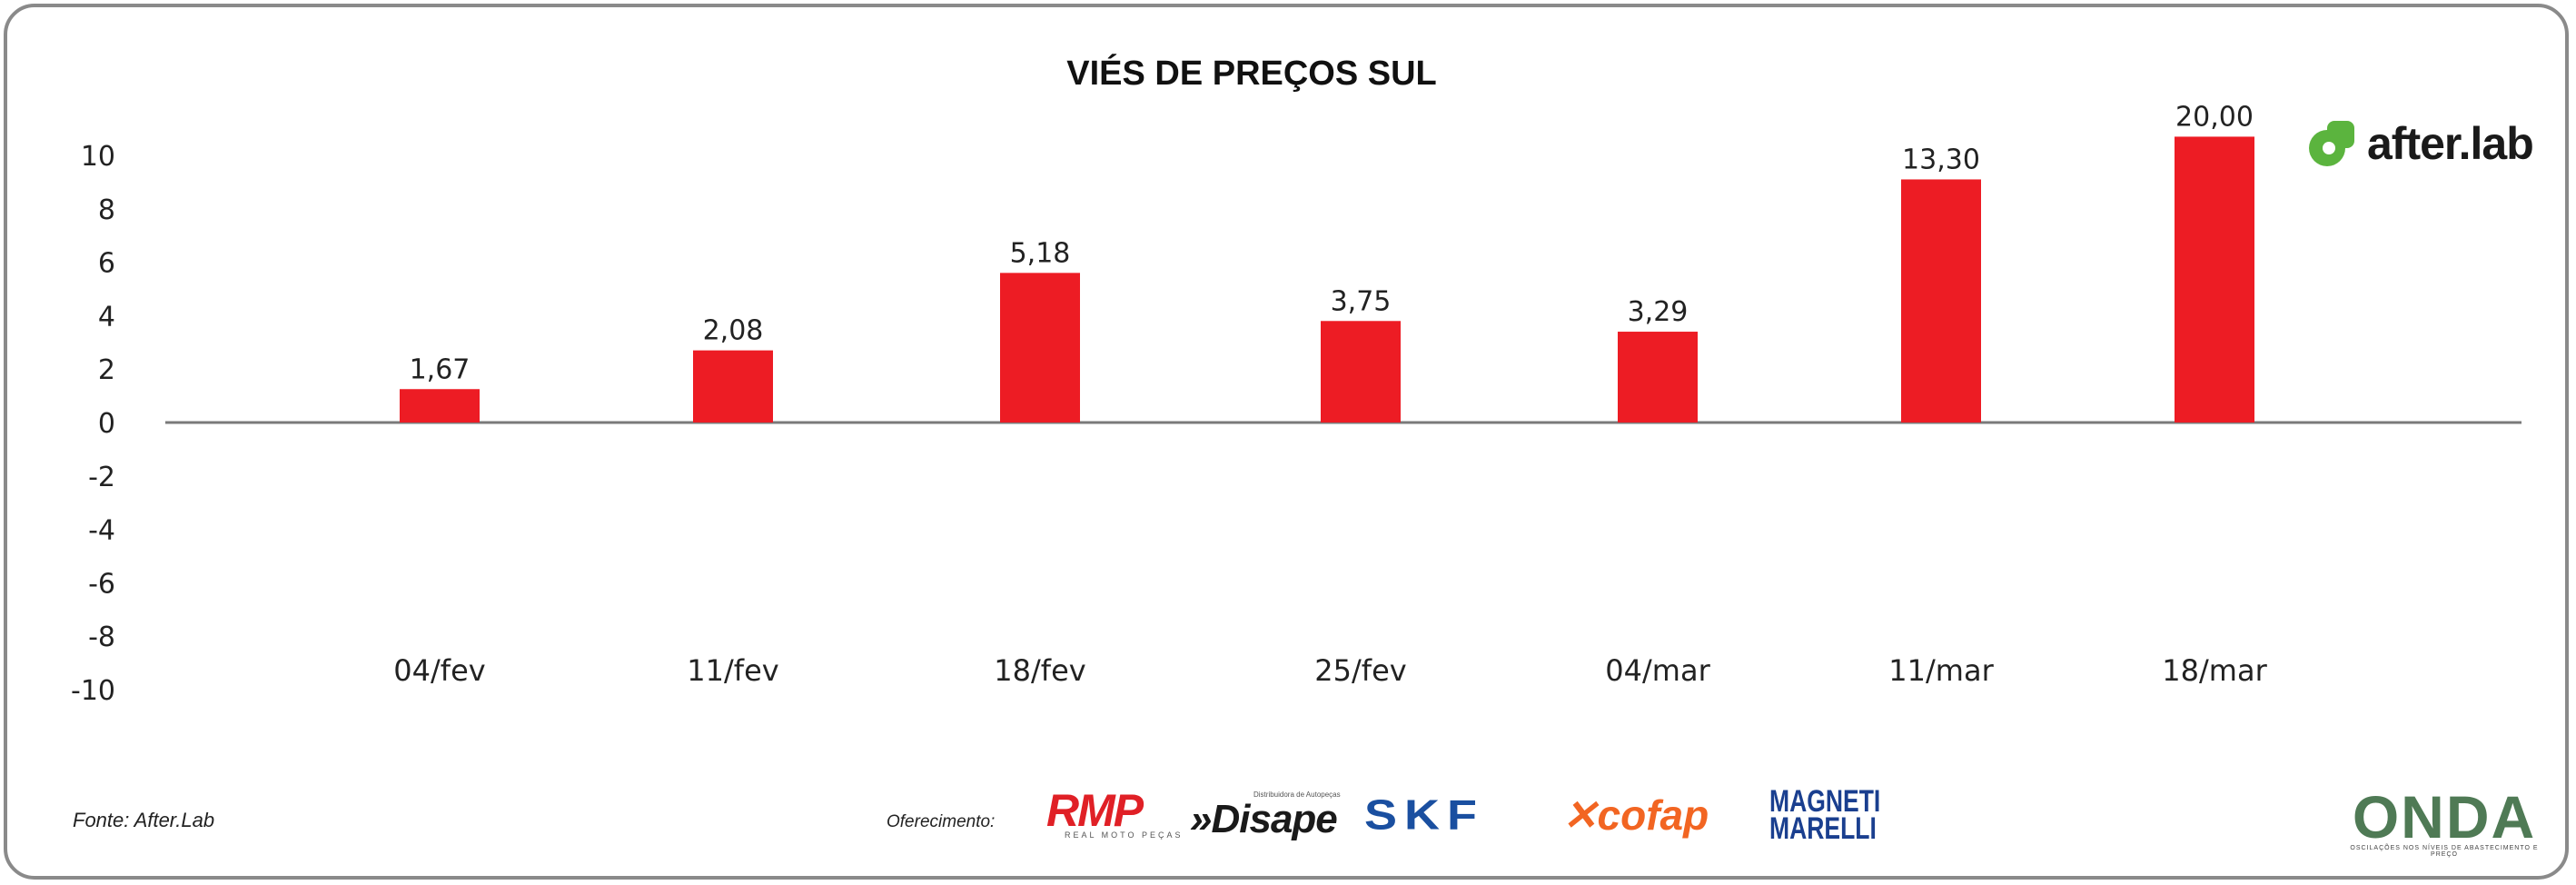 This screenshot has height=885, width=2576. Describe the element at coordinates (2444, 816) in the screenshot. I see `onda-logo-text: ONDA` at that location.